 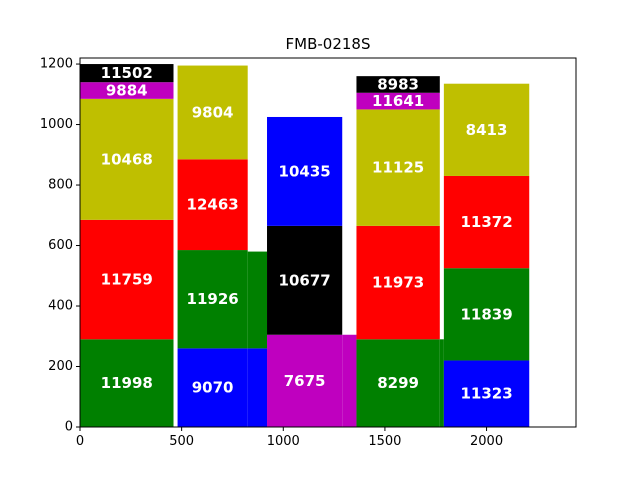 I want to click on x-tick-label: 1500, so click(x=384, y=441).